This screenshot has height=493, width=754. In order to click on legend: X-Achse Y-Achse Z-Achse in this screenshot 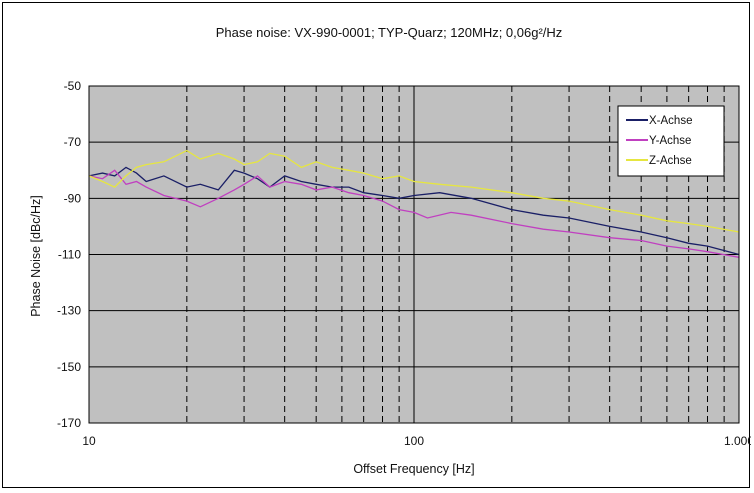, I will do `click(671, 141)`.